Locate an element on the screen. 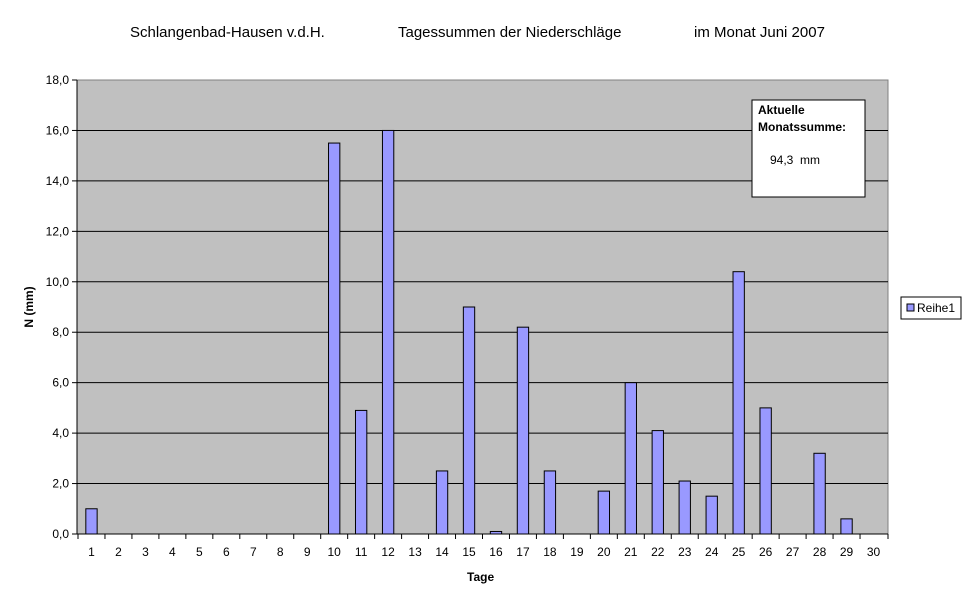 This screenshot has width=970, height=604. legend-label: Reihe1 is located at coordinates (936, 308).